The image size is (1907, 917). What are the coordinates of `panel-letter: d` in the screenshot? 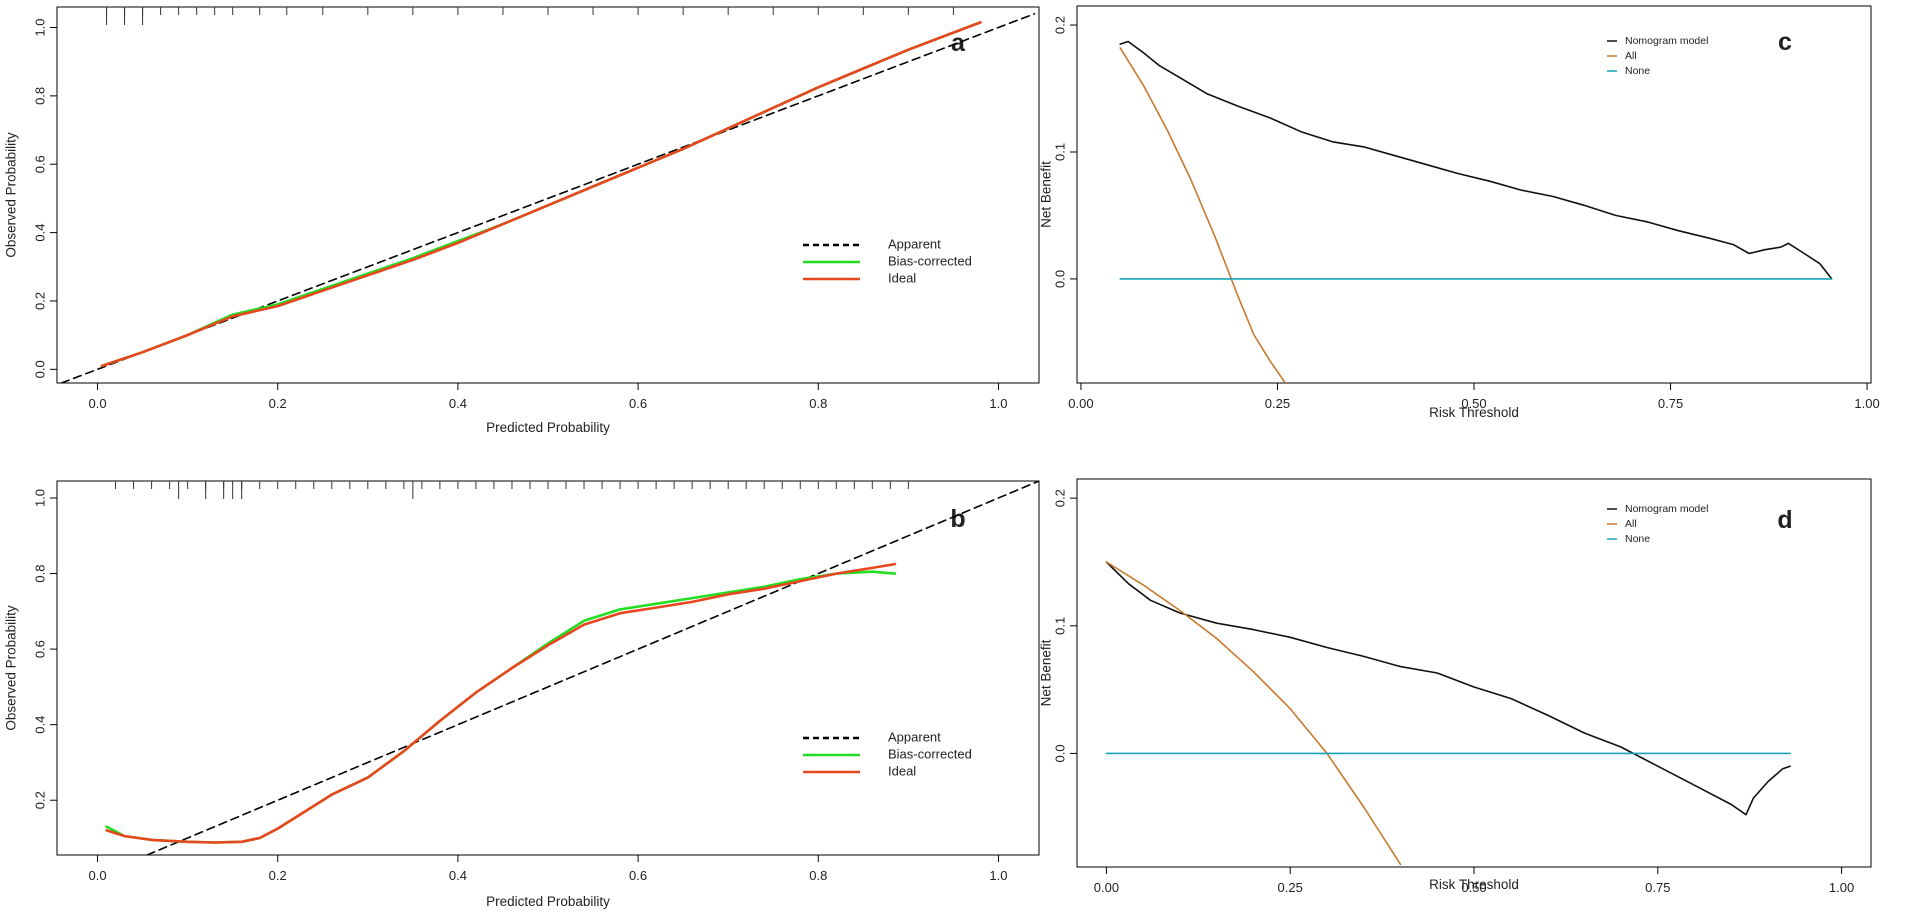 It's located at (1784, 520).